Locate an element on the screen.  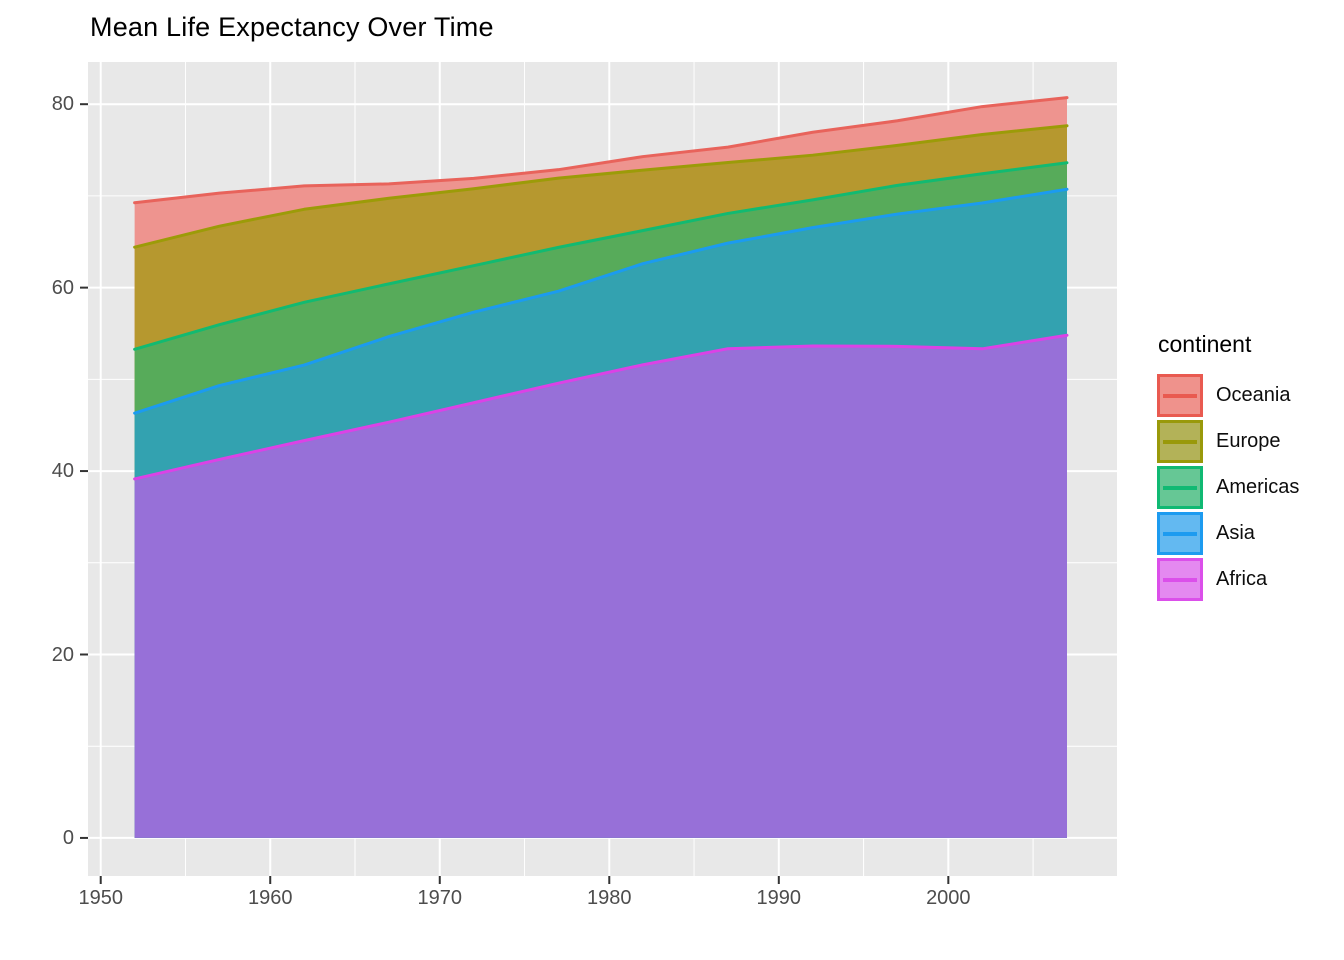
legend-title: continent is located at coordinates (1205, 344).